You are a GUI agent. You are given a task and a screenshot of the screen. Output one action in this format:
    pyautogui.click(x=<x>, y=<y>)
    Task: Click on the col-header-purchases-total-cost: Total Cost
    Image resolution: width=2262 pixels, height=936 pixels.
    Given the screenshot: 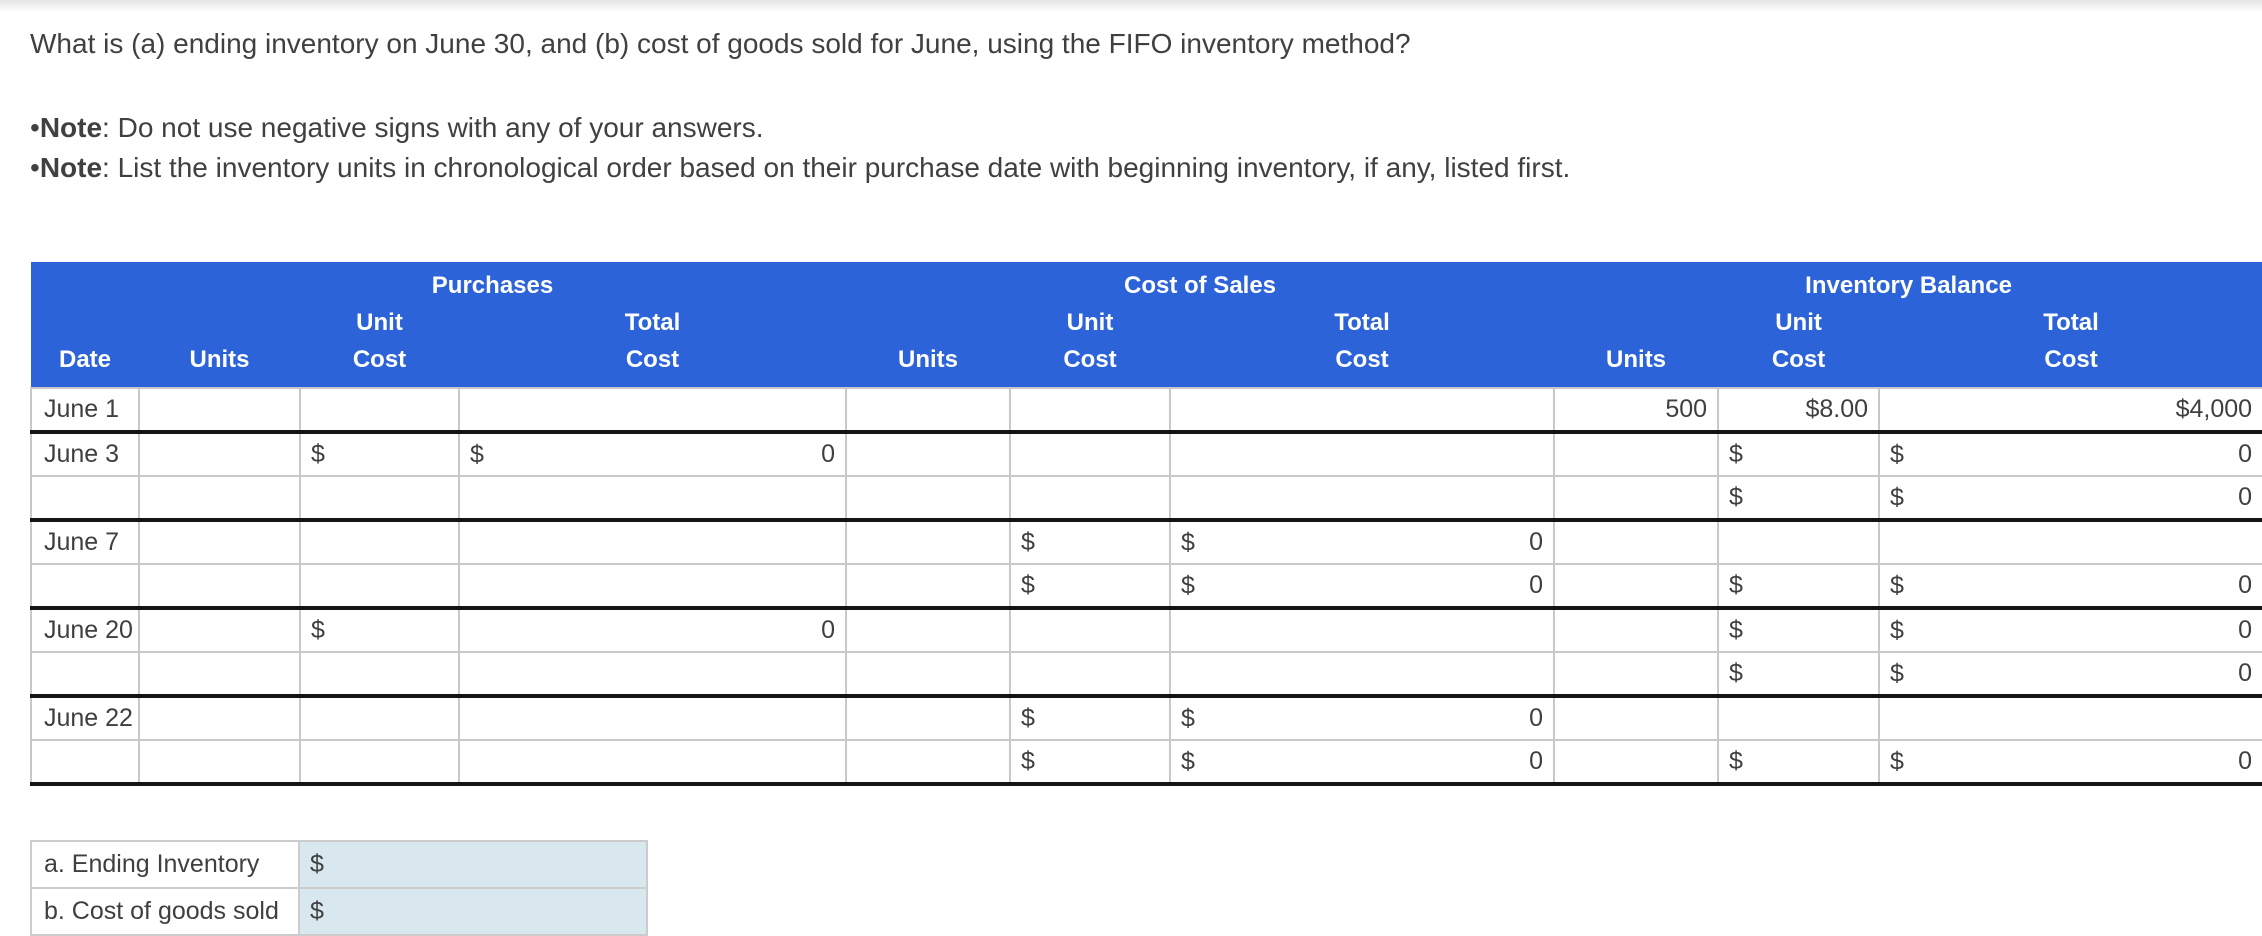 What is the action you would take?
    pyautogui.click(x=652, y=346)
    